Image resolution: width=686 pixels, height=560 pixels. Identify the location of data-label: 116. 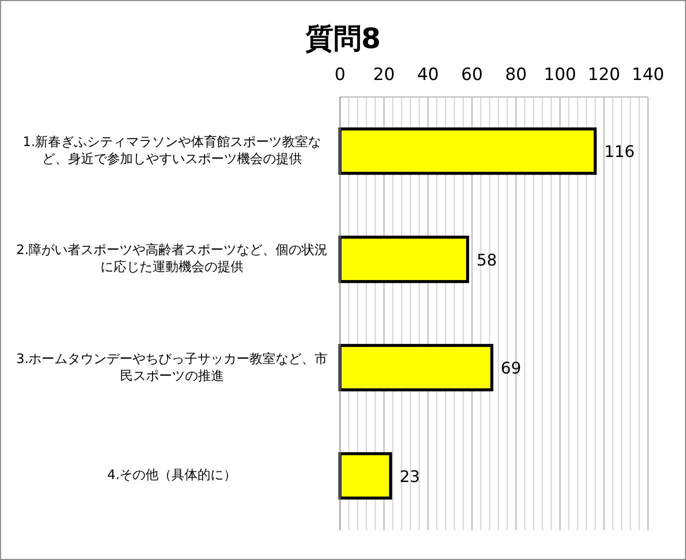
(619, 152).